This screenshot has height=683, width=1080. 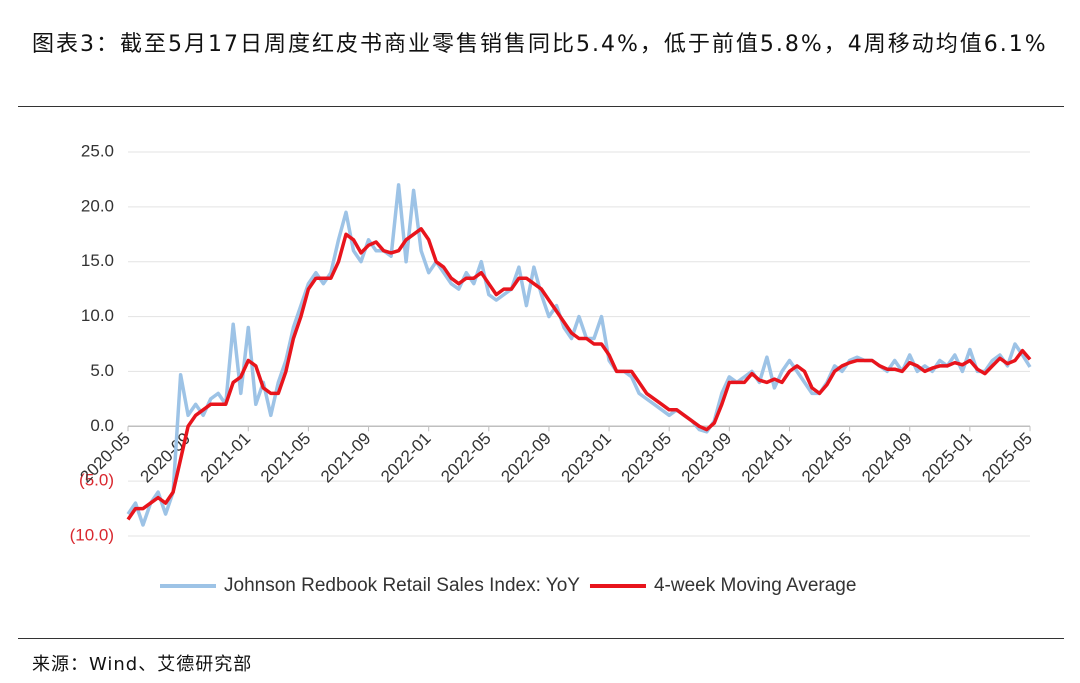 I want to click on x-tick-label: 2022-09, so click(x=526, y=458).